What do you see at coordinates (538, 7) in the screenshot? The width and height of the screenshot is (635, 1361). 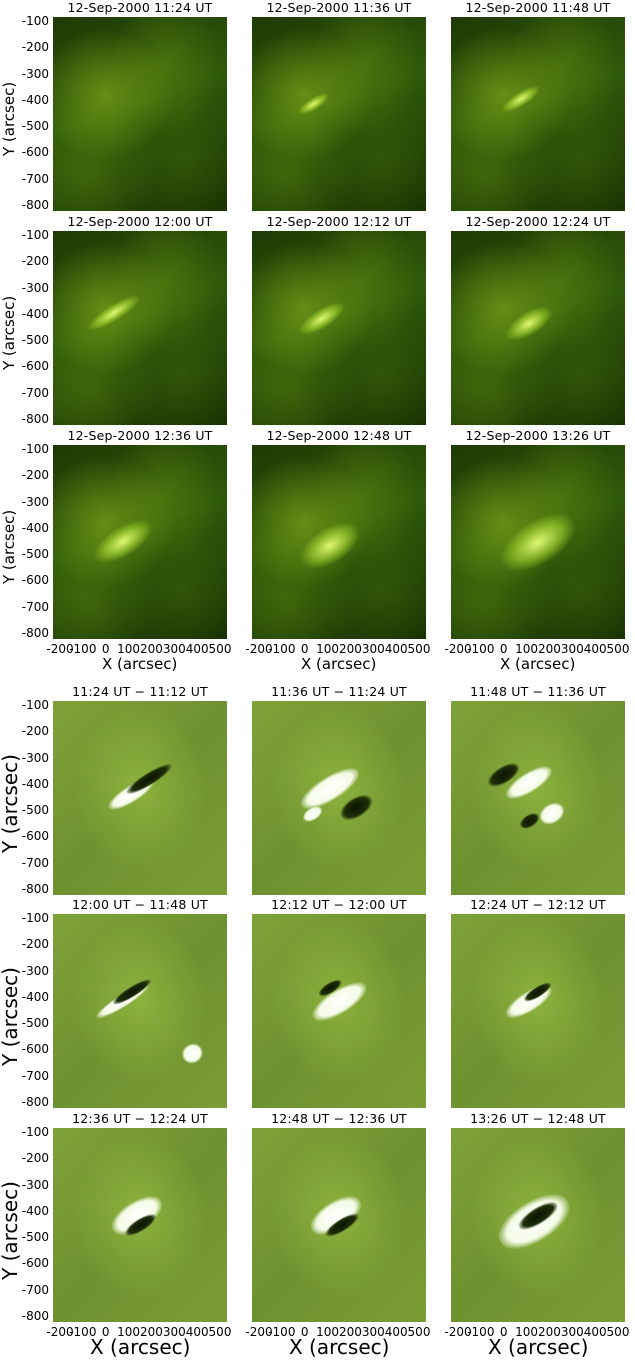 I see `panel-title: 12-Sep-2000 11:48 UT` at bounding box center [538, 7].